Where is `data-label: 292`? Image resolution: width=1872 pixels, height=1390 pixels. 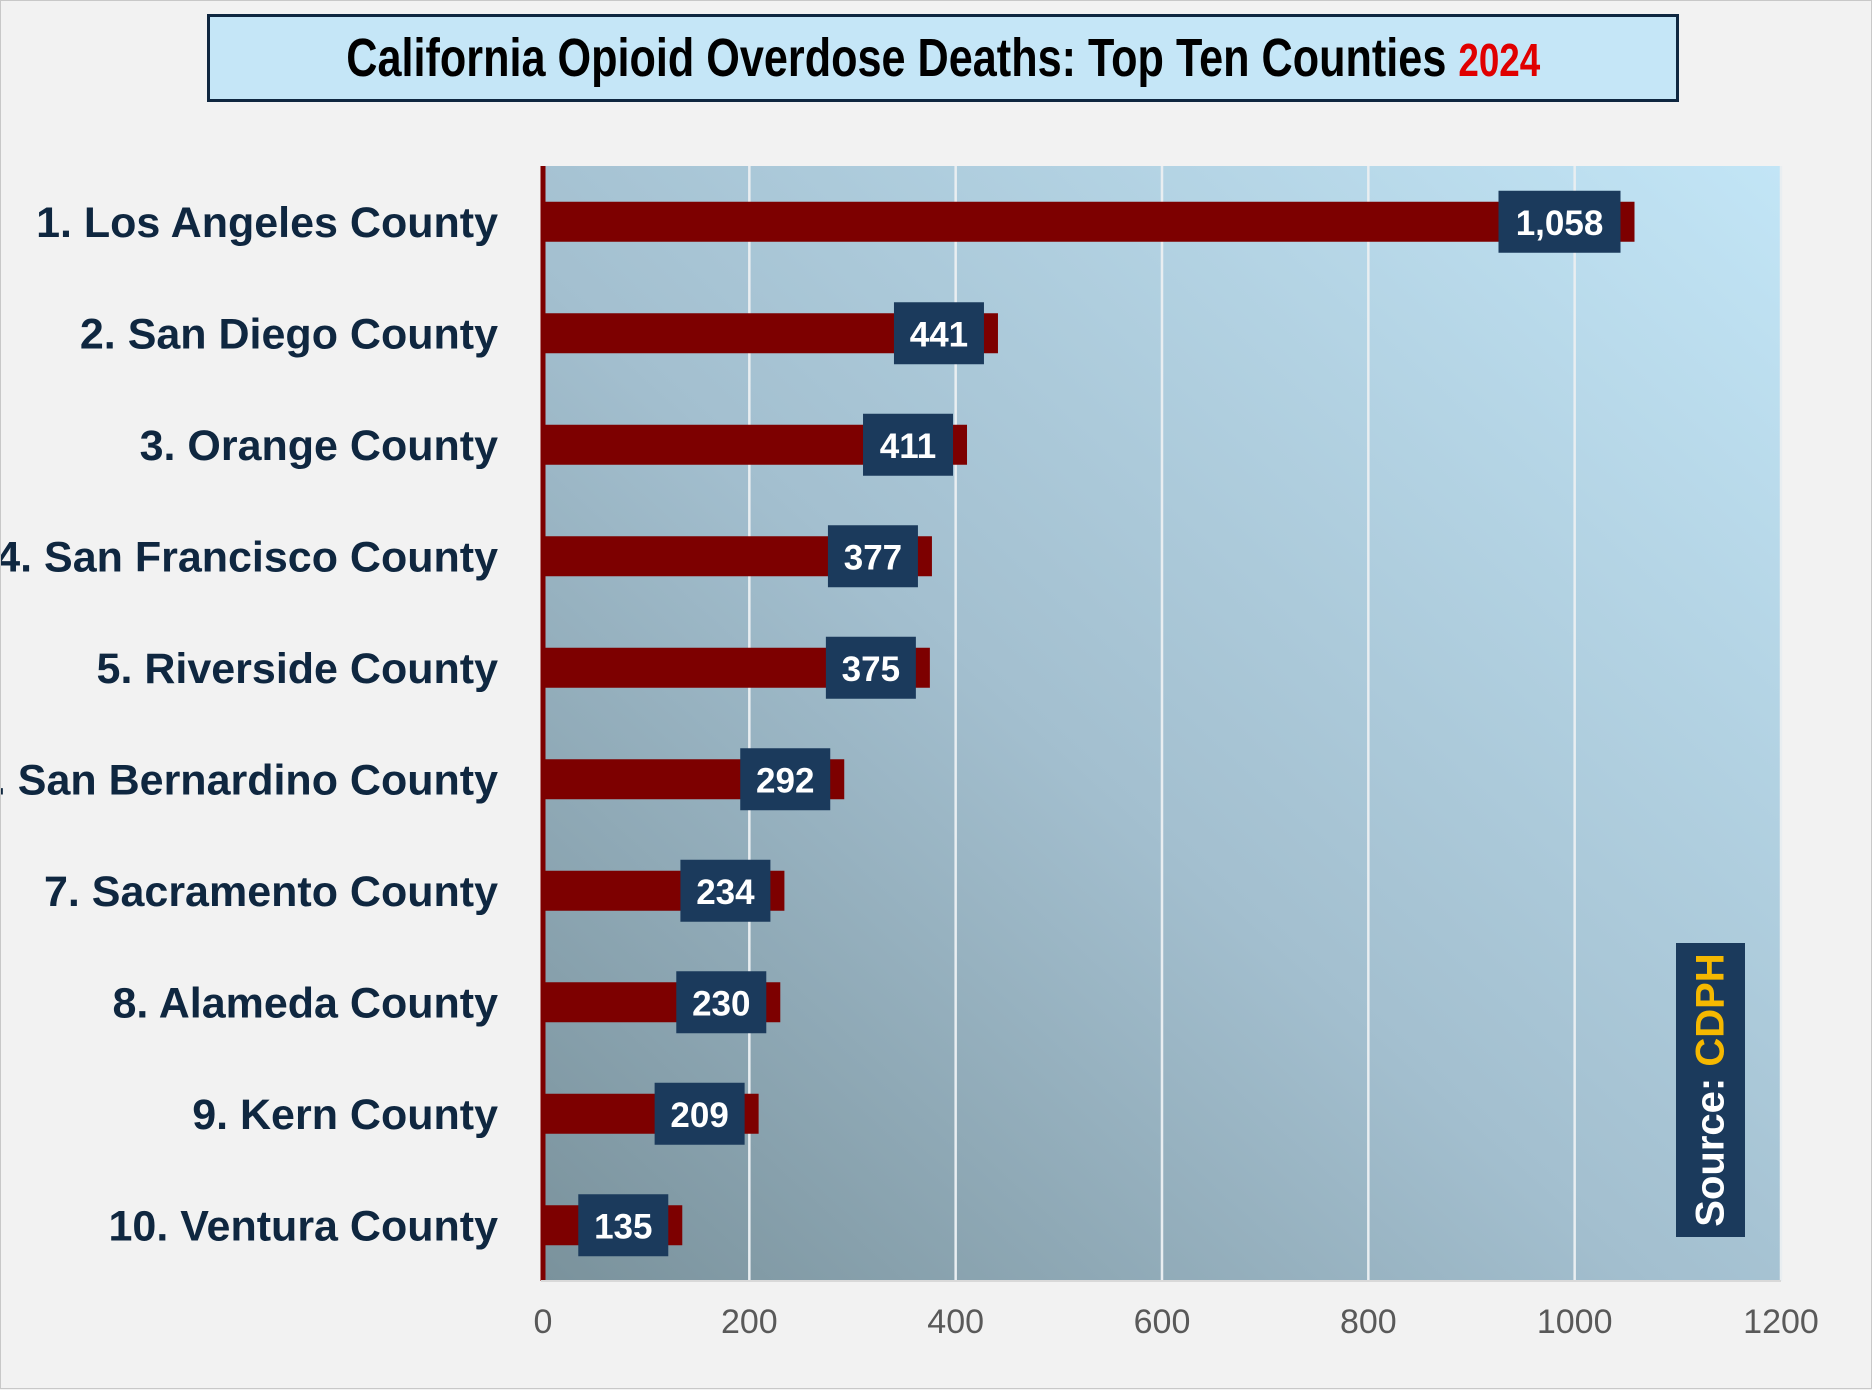
data-label: 292 is located at coordinates (785, 780).